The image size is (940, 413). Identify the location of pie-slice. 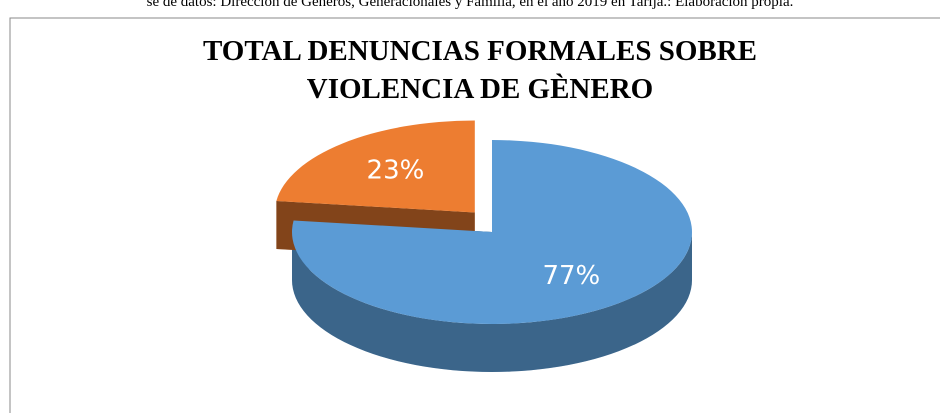
(375, 166).